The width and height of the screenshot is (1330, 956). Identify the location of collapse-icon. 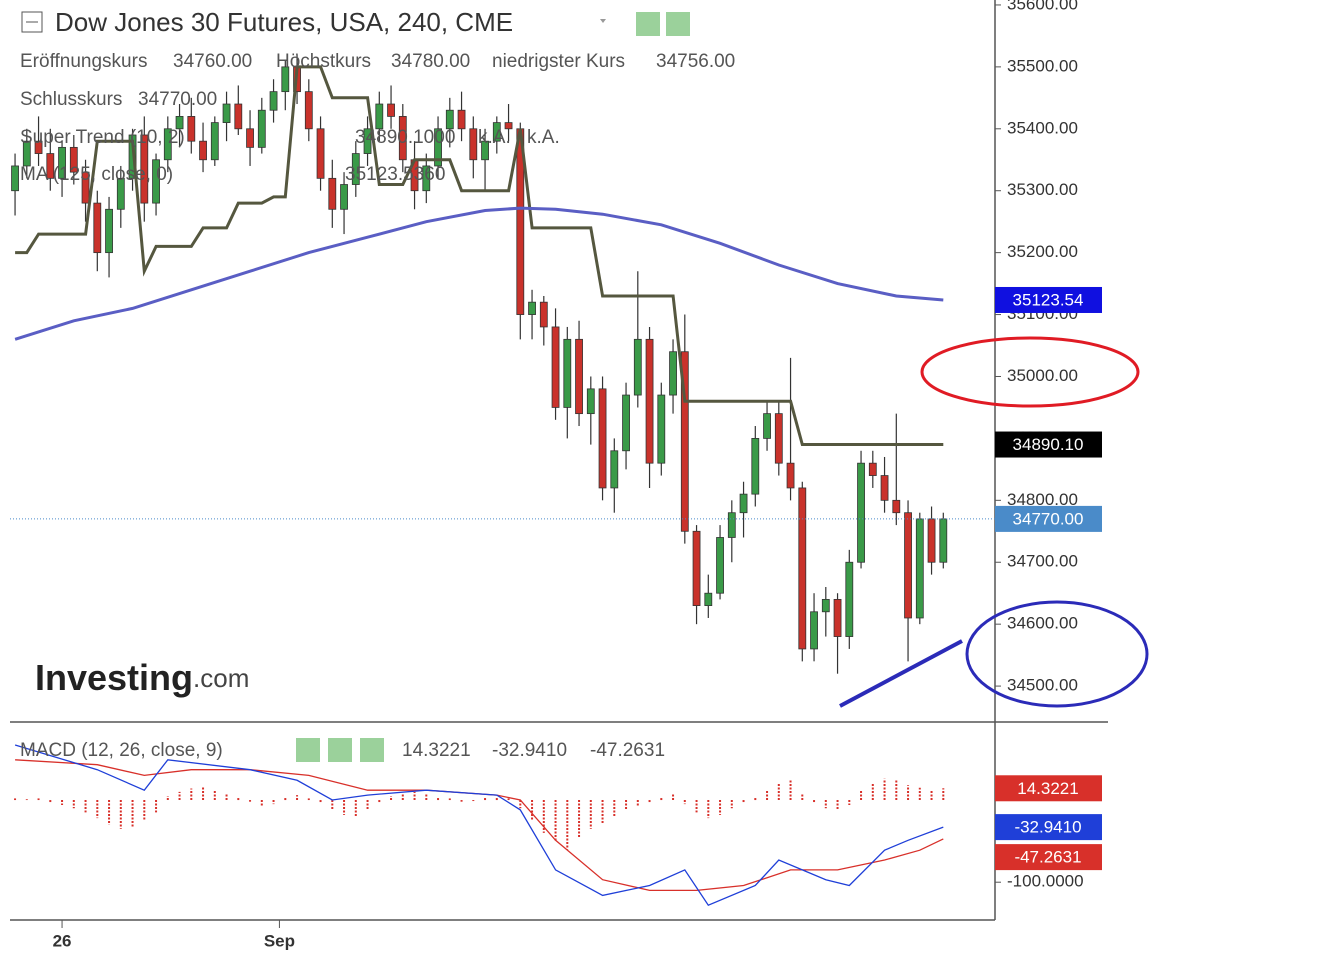
(32, 22).